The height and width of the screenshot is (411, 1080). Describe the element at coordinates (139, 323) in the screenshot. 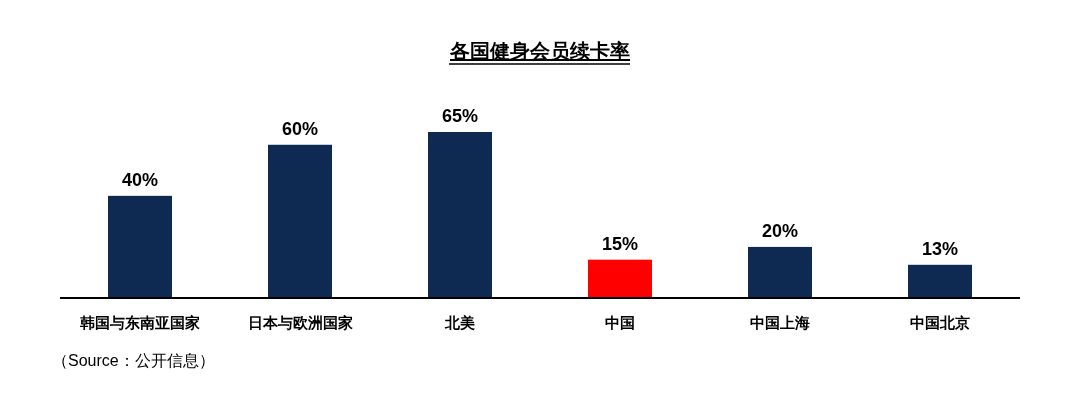

I see `x-tick-label: 韩国与东南亚国家` at that location.